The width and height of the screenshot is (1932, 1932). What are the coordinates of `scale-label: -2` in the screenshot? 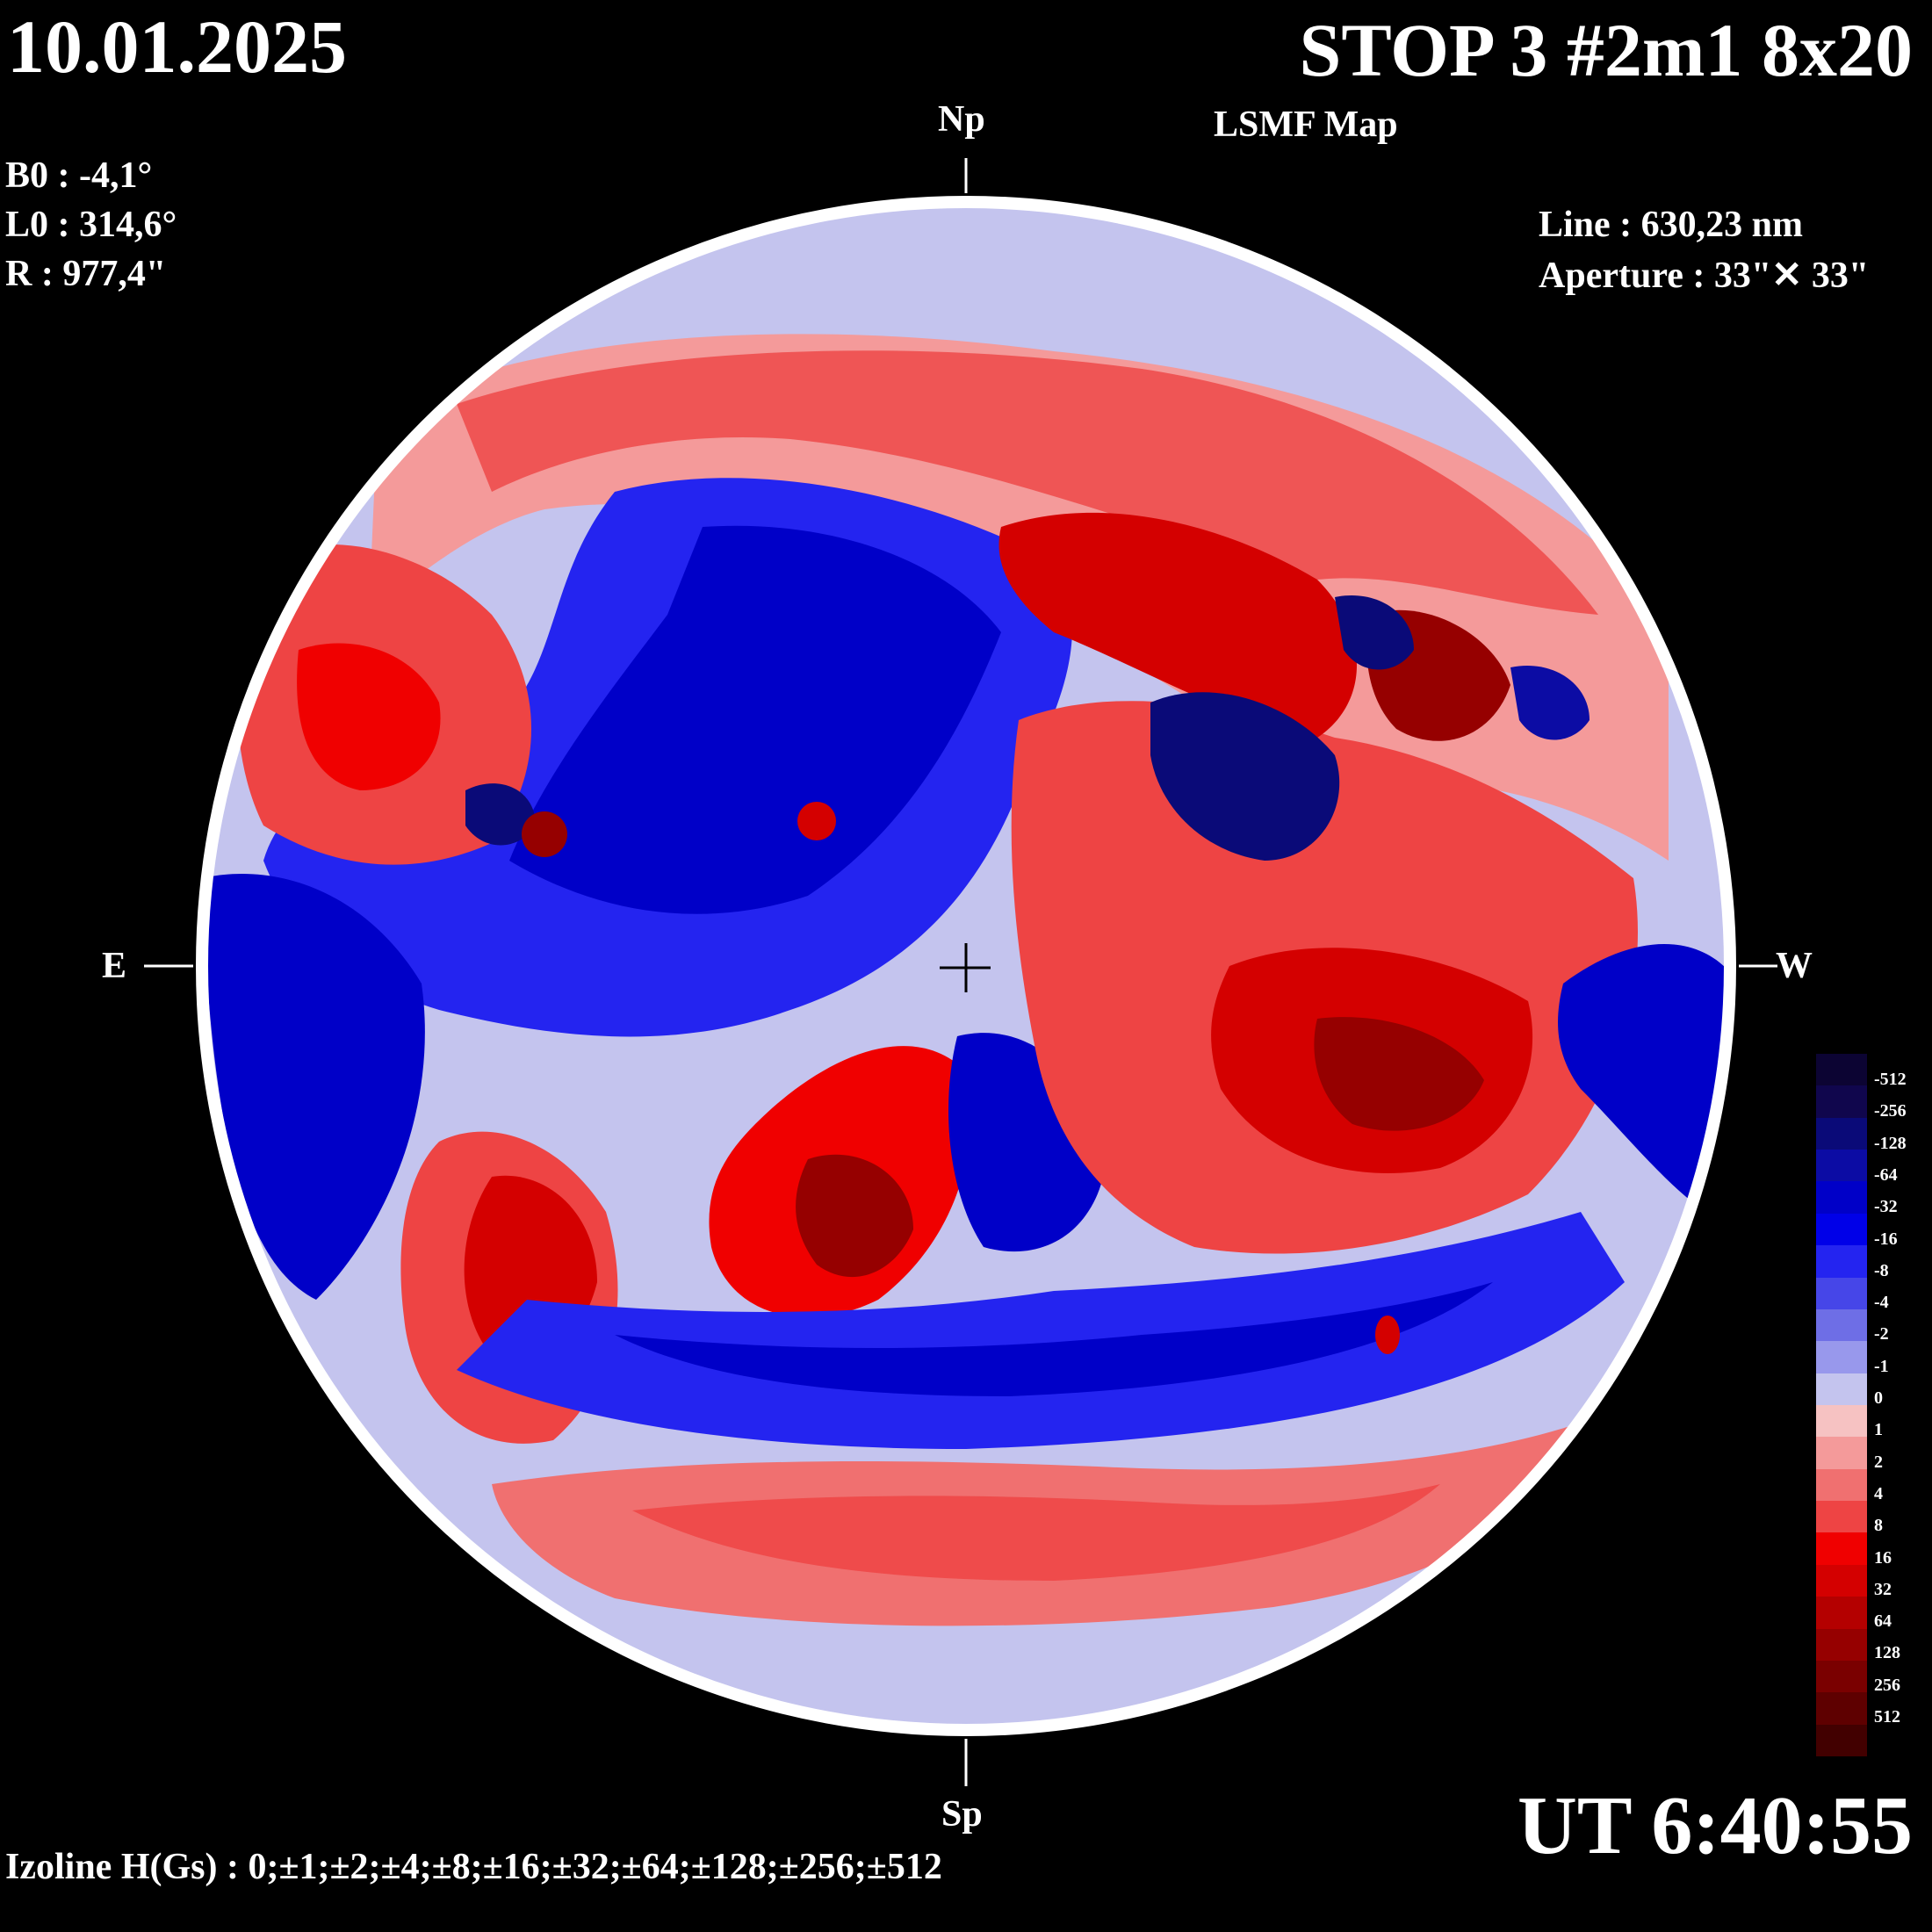 It's located at (1881, 1334).